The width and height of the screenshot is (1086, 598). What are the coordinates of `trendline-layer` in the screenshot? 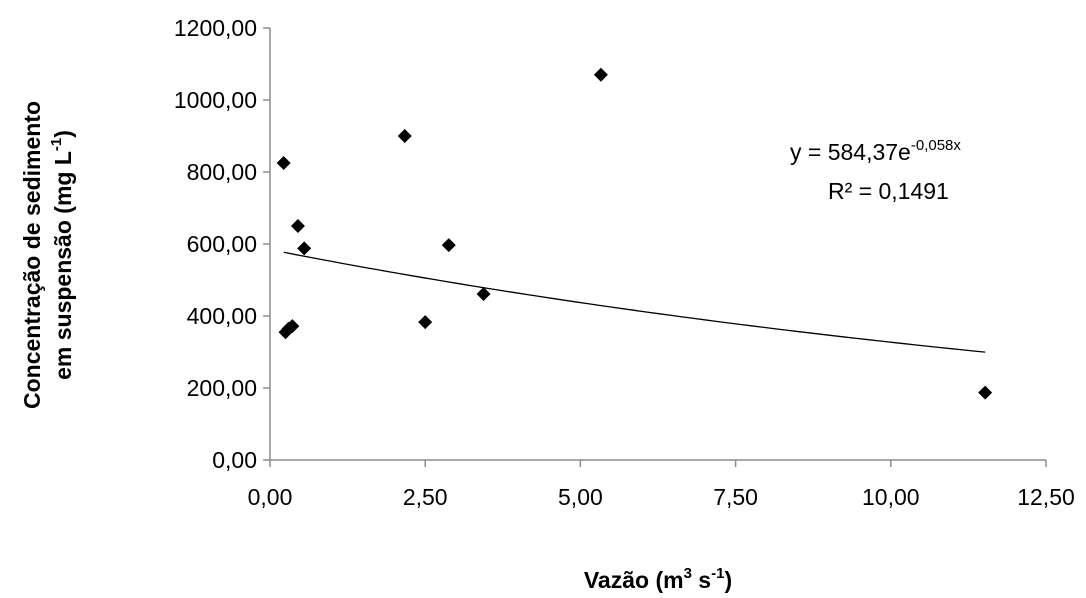 It's located at (634, 302).